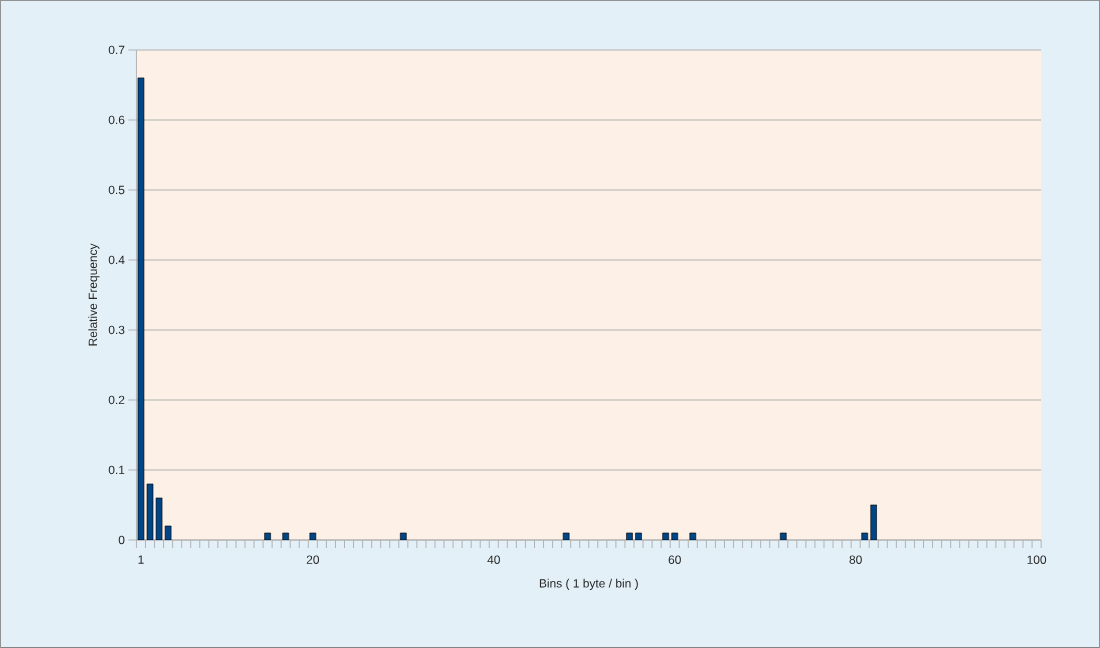  I want to click on x-axis-title: Bins ( 1 byte / bin ), so click(588, 584).